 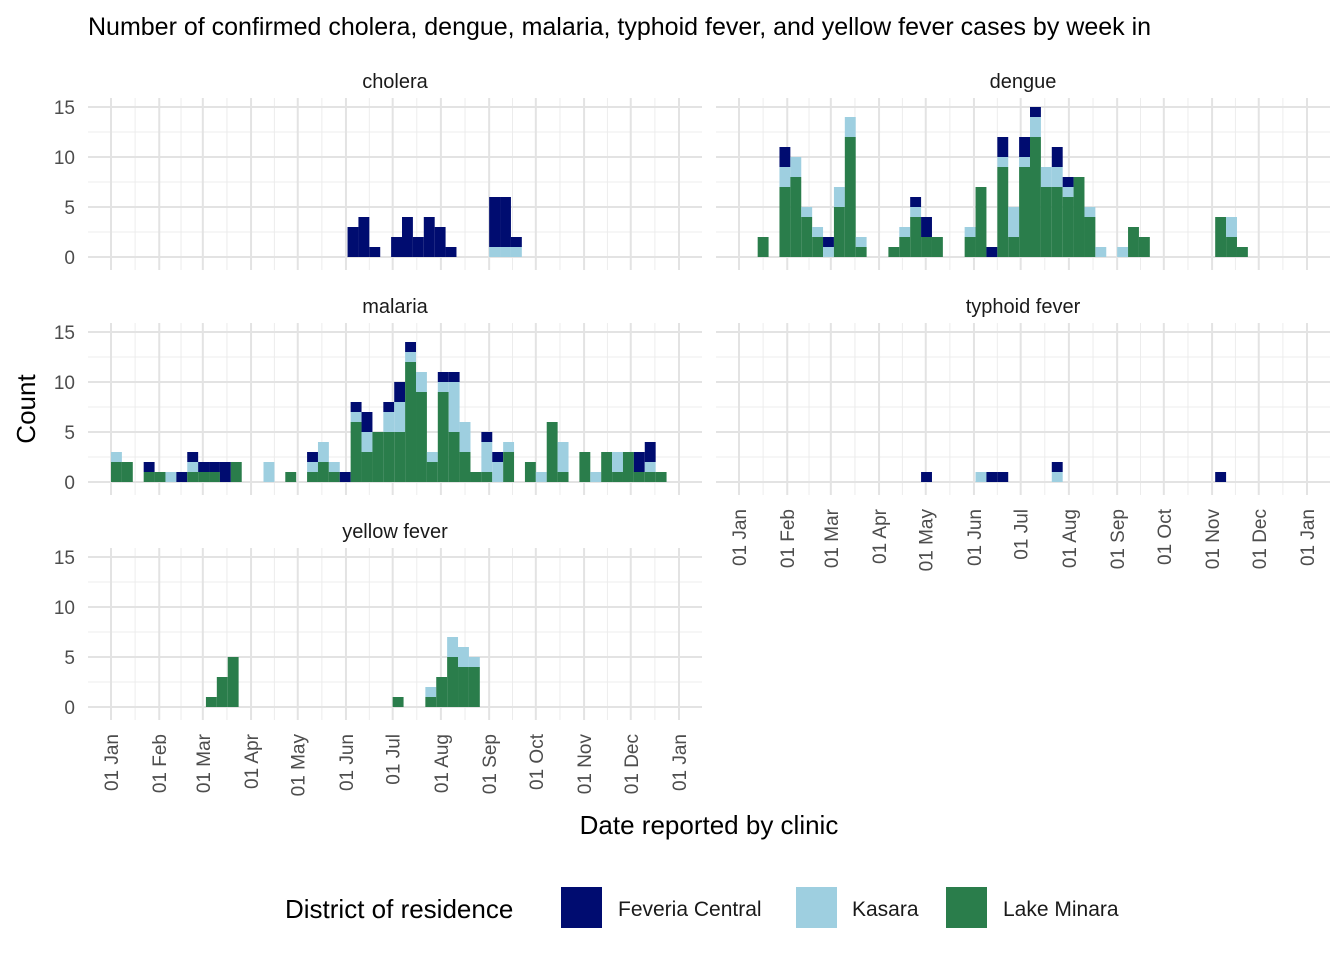 What do you see at coordinates (690, 909) in the screenshot?
I see `legend-label: Feveria Central` at bounding box center [690, 909].